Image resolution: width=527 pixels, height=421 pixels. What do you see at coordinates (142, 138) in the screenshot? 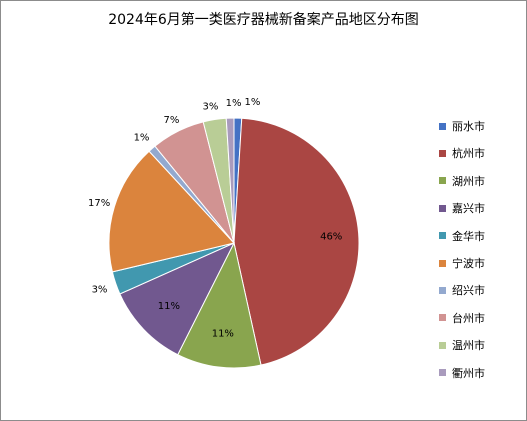
I see `slice-label-6: 1%` at bounding box center [142, 138].